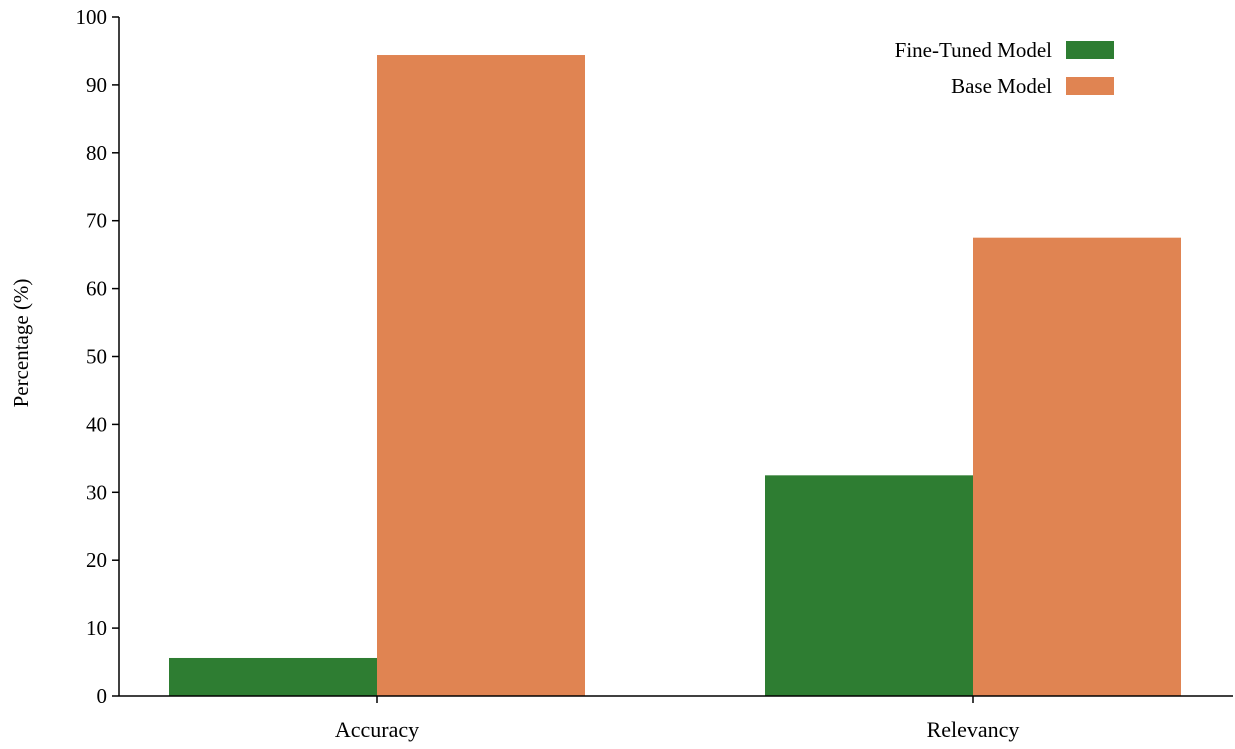 This screenshot has width=1235, height=749. What do you see at coordinates (677, 719) in the screenshot?
I see `x-tick-labels: Accuracy Relevancy` at bounding box center [677, 719].